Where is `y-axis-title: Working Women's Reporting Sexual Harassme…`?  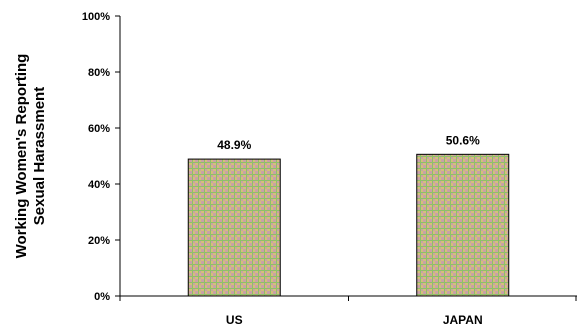 y-axis-title: Working Women's Reporting Sexual Harassme… is located at coordinates (30, 156).